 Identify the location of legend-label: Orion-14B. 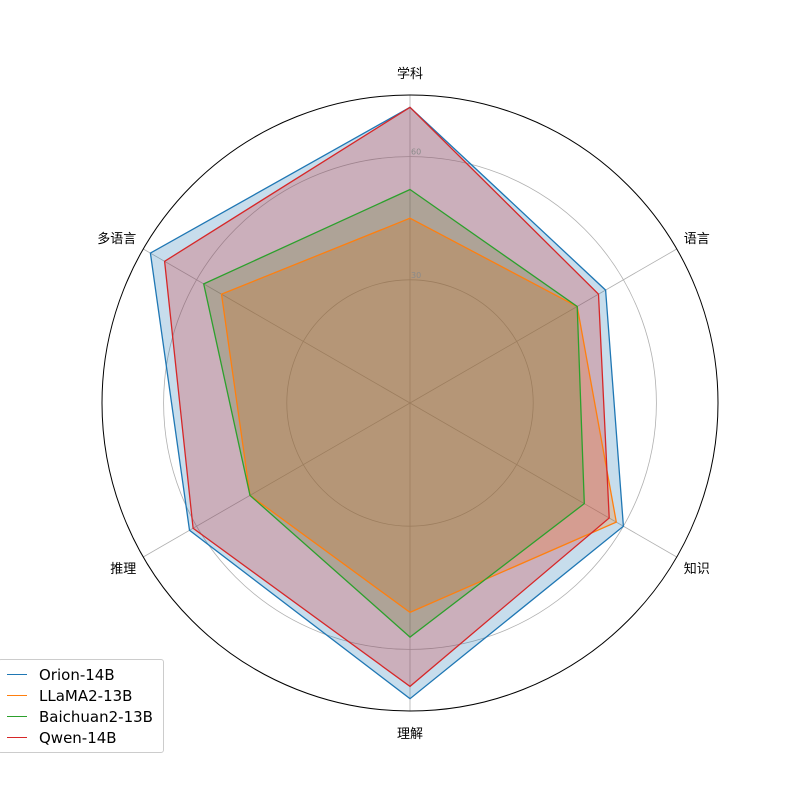
(77, 674).